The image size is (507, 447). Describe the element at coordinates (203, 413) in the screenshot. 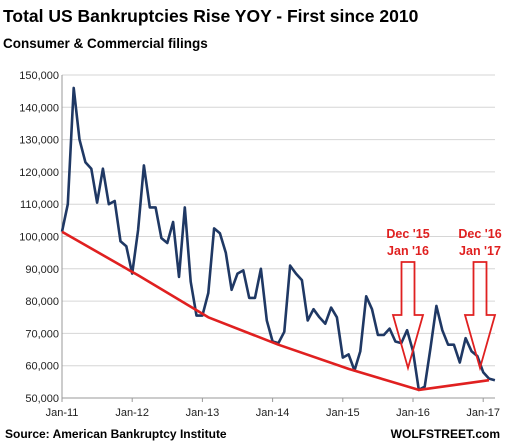

I see `x-tick-label: Jan-13` at that location.